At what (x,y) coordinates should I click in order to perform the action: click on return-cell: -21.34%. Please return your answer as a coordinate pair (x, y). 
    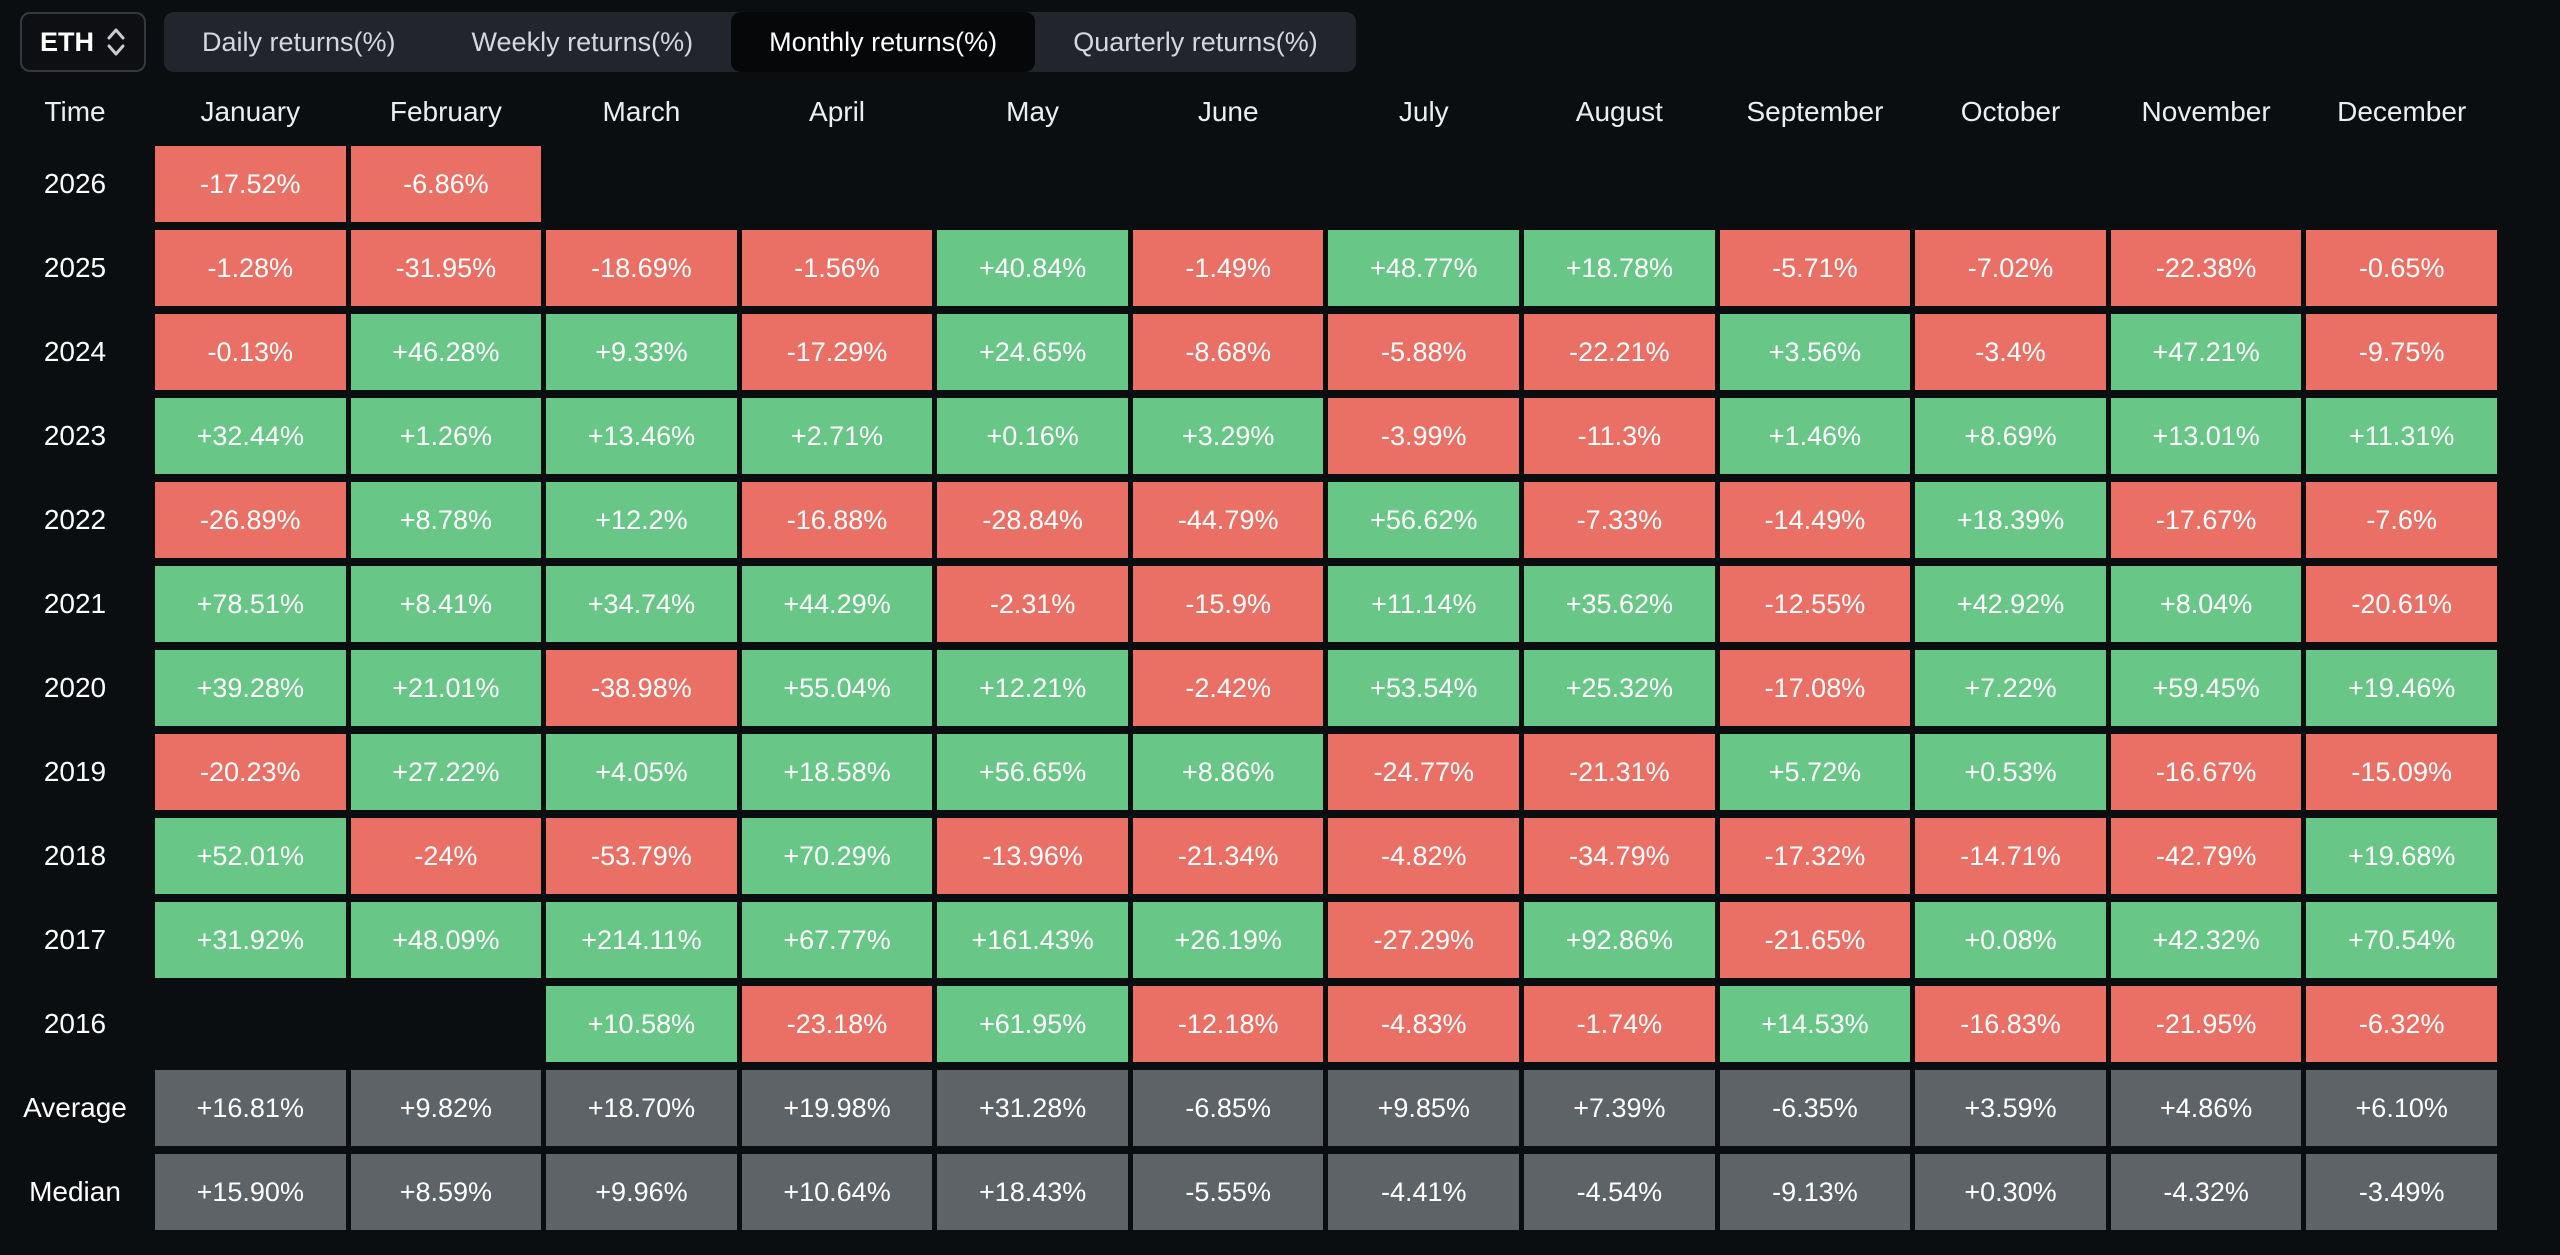
    Looking at the image, I should click on (1228, 856).